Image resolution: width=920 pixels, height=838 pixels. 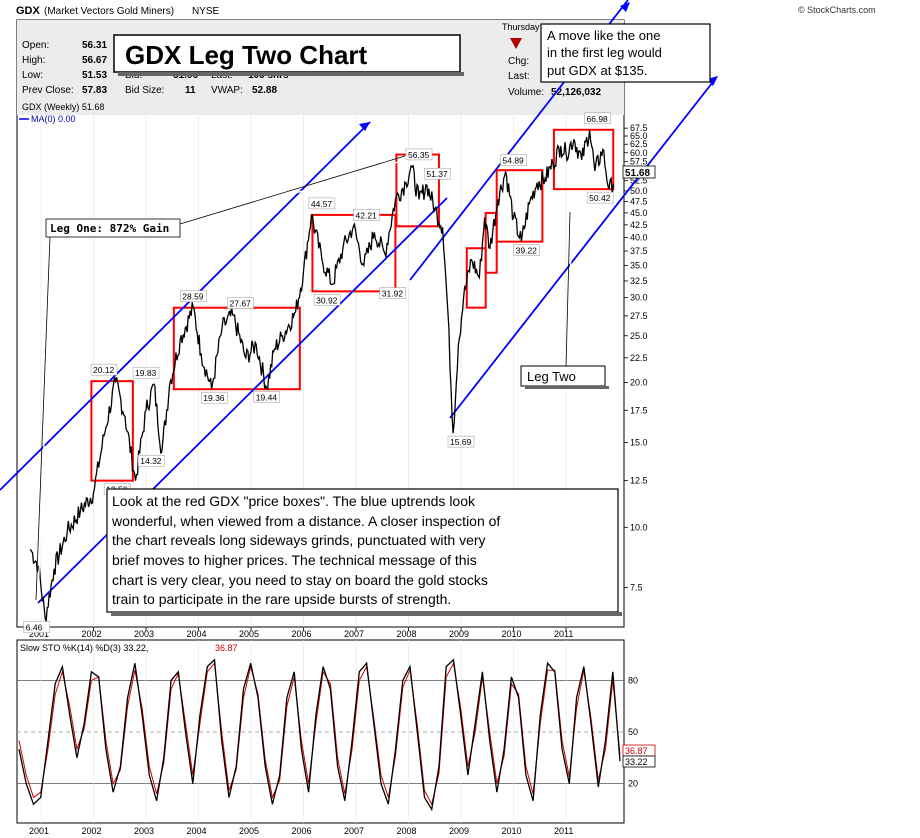 What do you see at coordinates (604, 52) in the screenshot?
I see `callout-line-2: in the first leg would` at bounding box center [604, 52].